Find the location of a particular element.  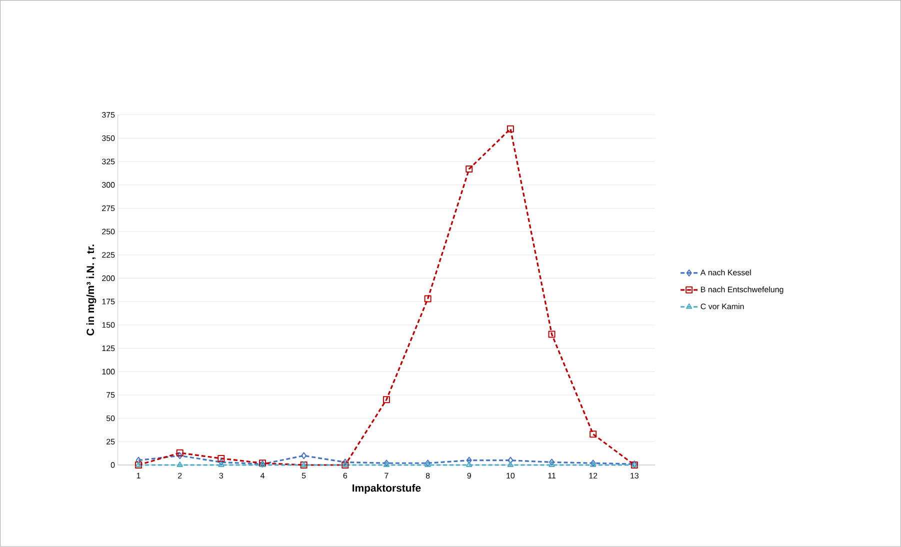

x-axis-title: Impaktorstufe is located at coordinates (386, 489).